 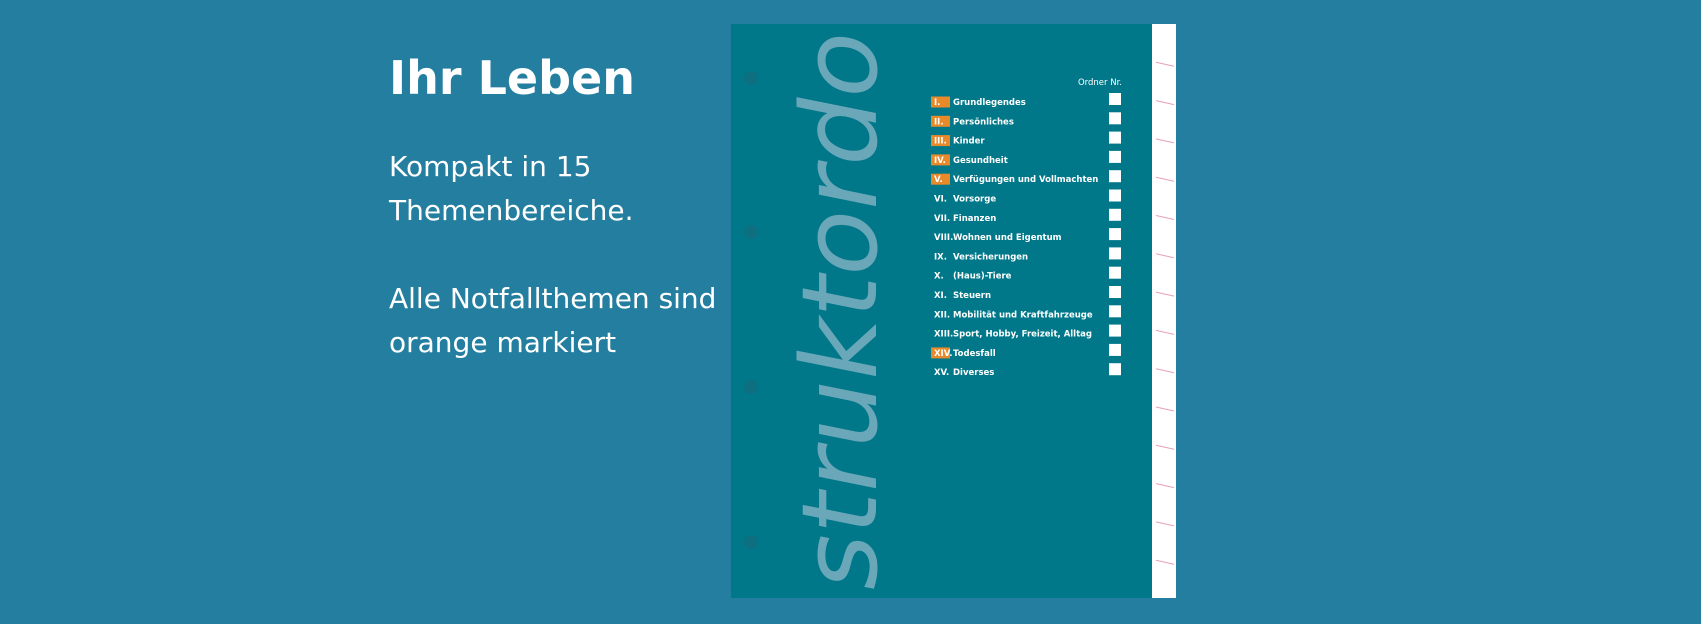 I want to click on item-numeral: XII., so click(x=942, y=315).